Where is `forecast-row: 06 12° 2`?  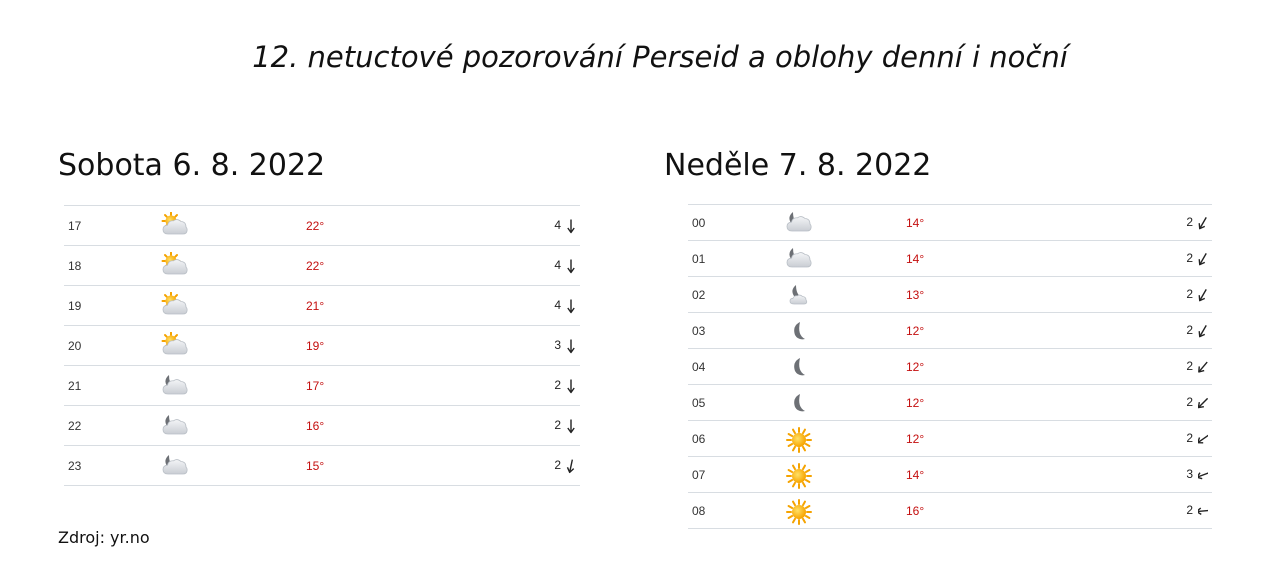
forecast-row: 06 12° 2 is located at coordinates (950, 438).